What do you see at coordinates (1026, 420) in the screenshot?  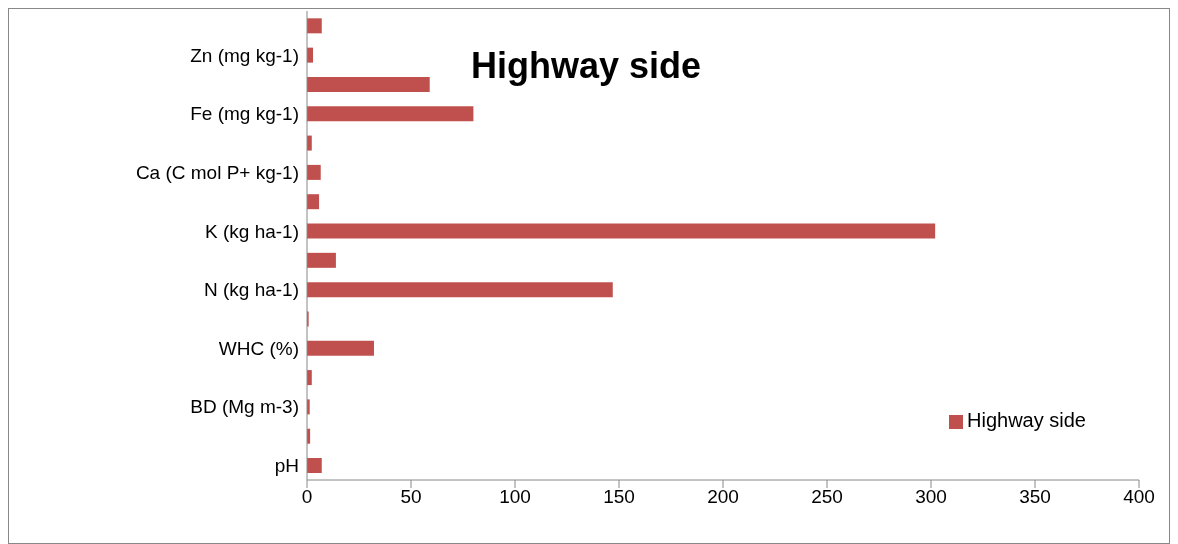 I see `legend-label: Highway side` at bounding box center [1026, 420].